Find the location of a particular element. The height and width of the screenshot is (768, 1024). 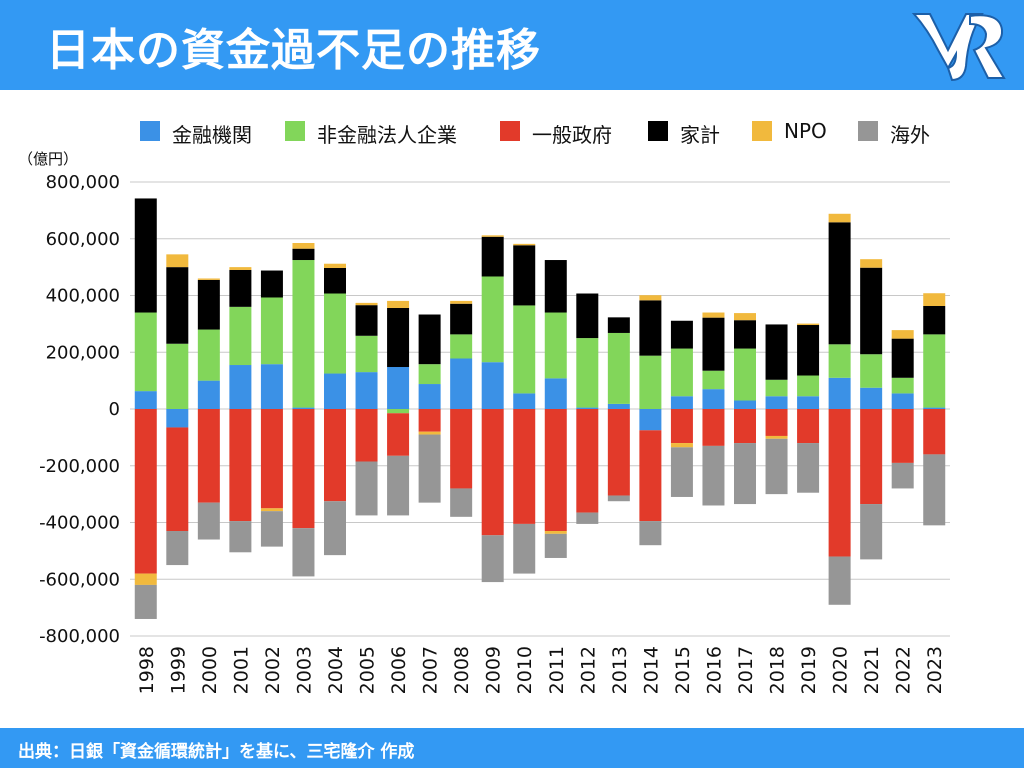

x-tick-label: 2002 is located at coordinates (273, 670).